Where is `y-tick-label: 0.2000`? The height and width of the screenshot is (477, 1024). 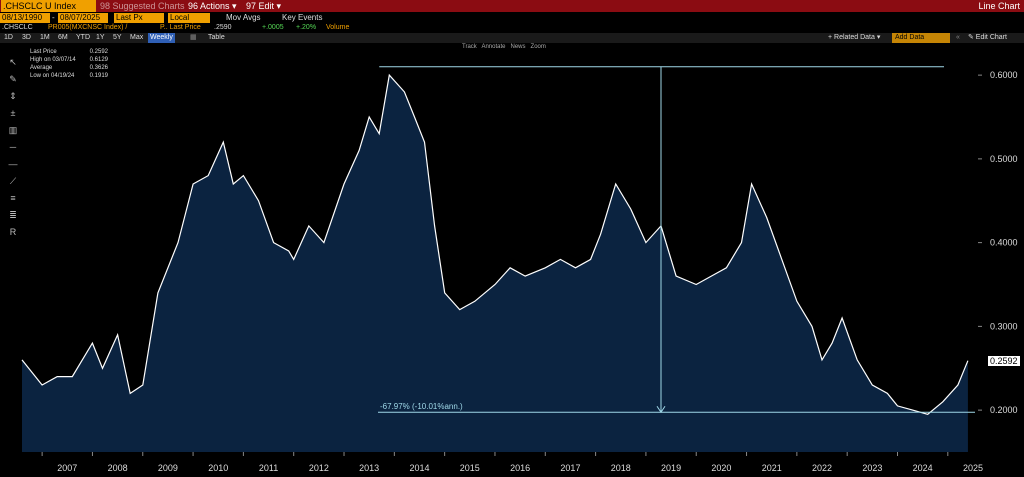
y-tick-label: 0.2000 is located at coordinates (1004, 410).